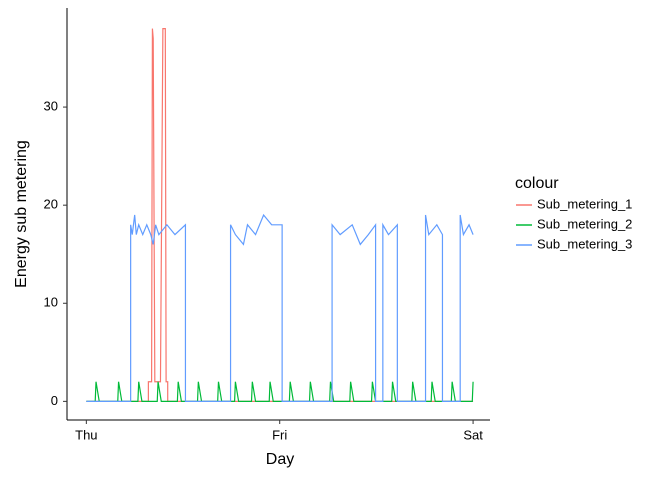  What do you see at coordinates (473, 434) in the screenshot?
I see `x-tick-label: Sat` at bounding box center [473, 434].